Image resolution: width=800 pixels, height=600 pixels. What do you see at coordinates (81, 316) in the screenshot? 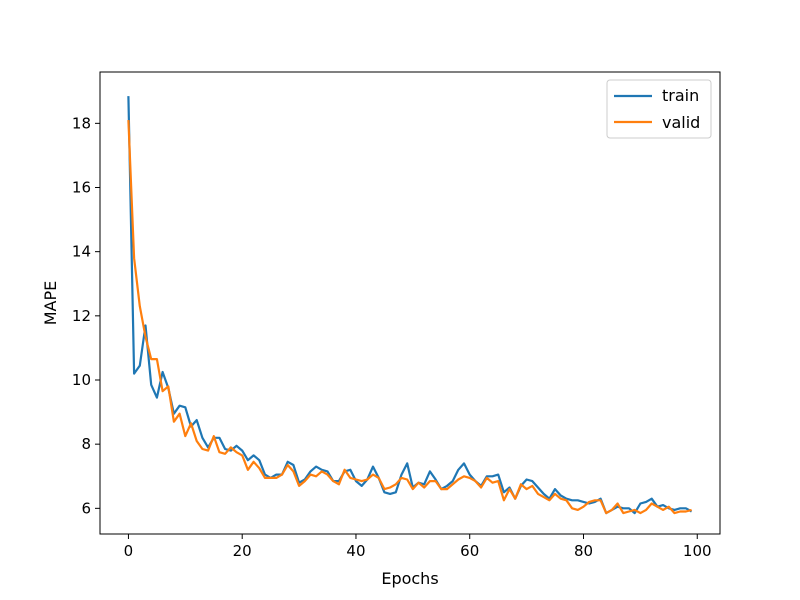
I see `y-tick-label: 12` at bounding box center [81, 316].